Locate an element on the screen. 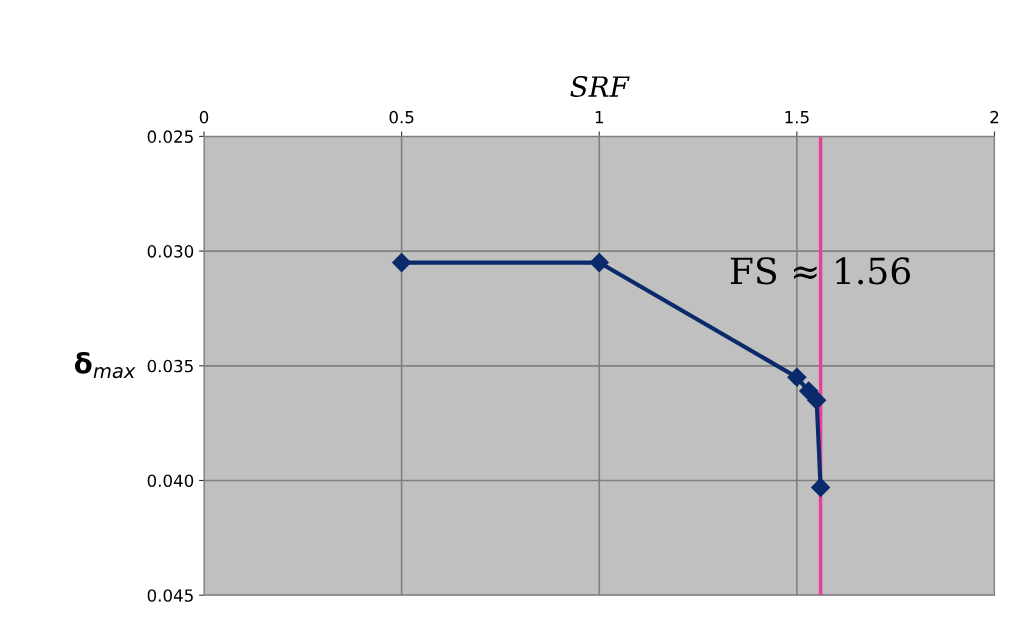  y-tick-label: 0.030 is located at coordinates (170, 251).